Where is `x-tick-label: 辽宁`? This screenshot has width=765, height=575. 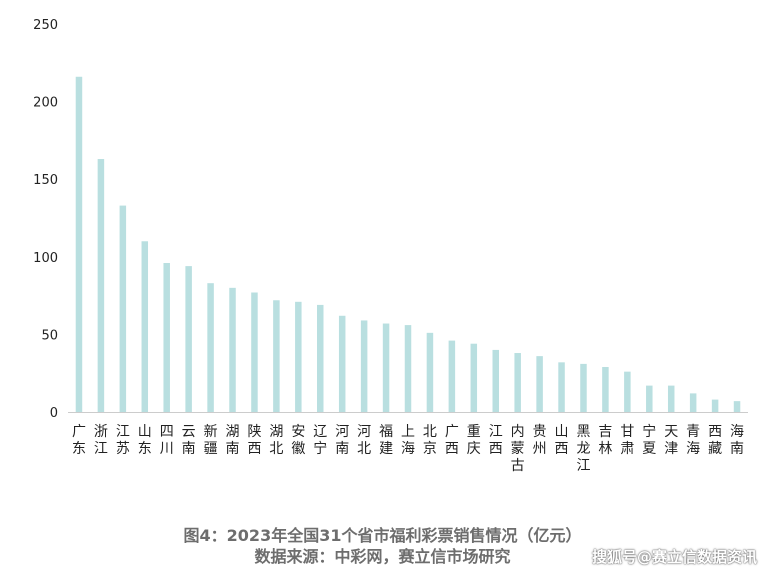 x-tick-label: 辽宁 is located at coordinates (320, 440).